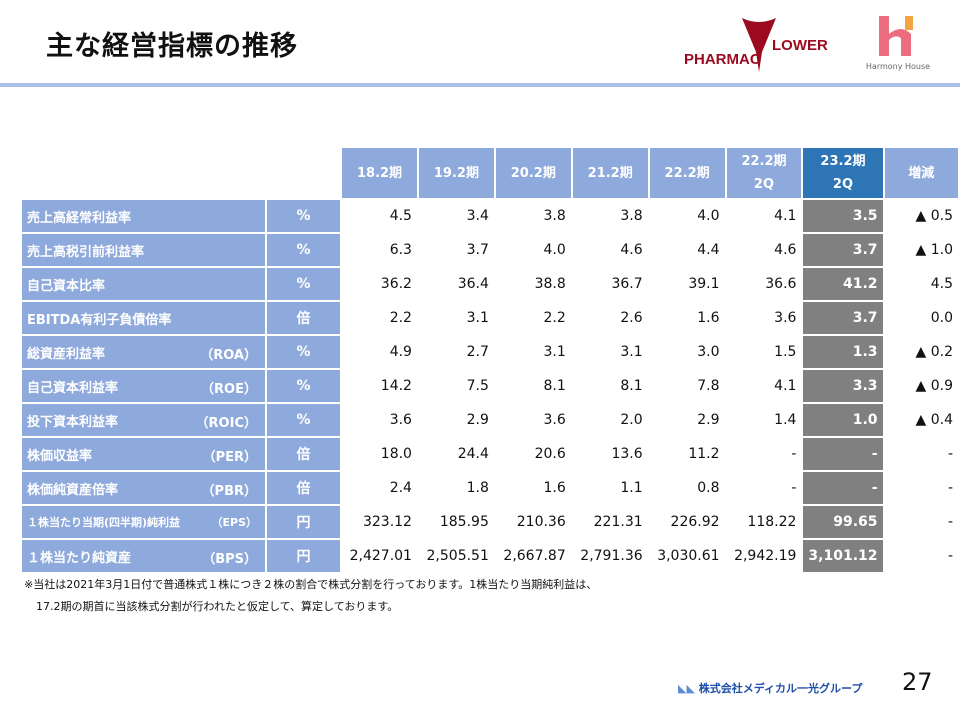  Describe the element at coordinates (934, 420) in the screenshot. I see `value-cell: ▲ 0.4` at that location.